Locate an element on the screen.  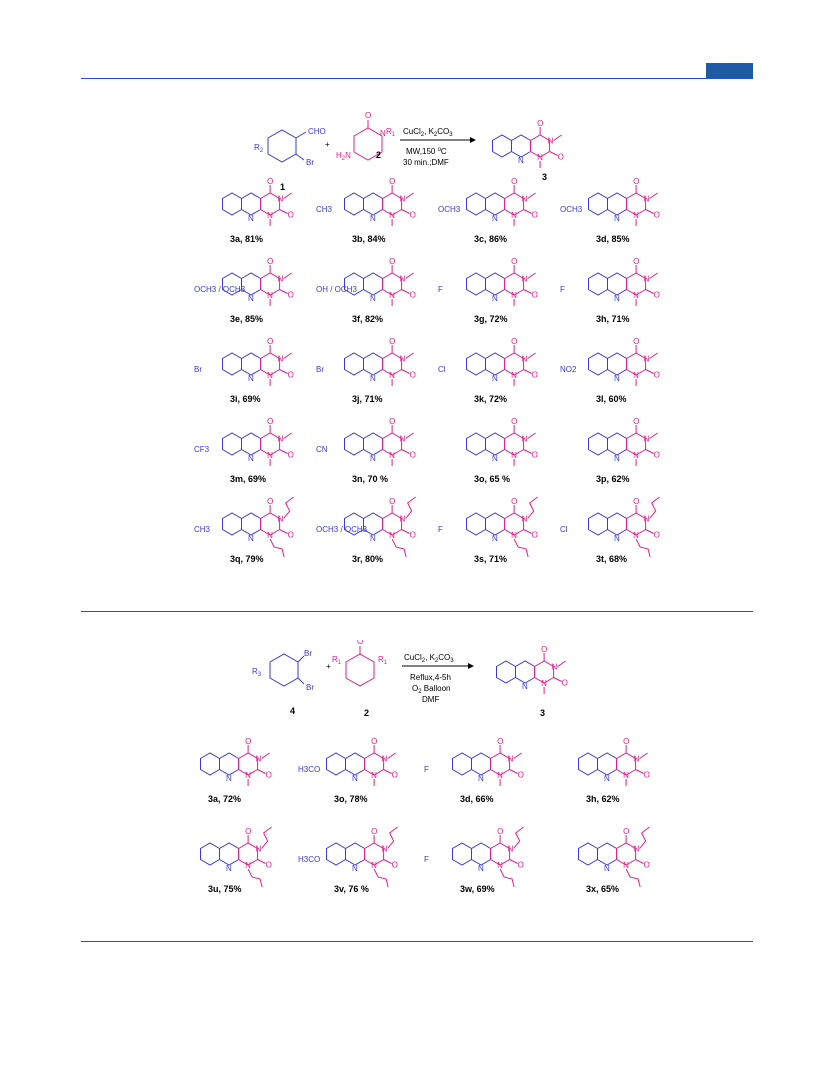
product-label: 3d, 85% is located at coordinates (613, 239).